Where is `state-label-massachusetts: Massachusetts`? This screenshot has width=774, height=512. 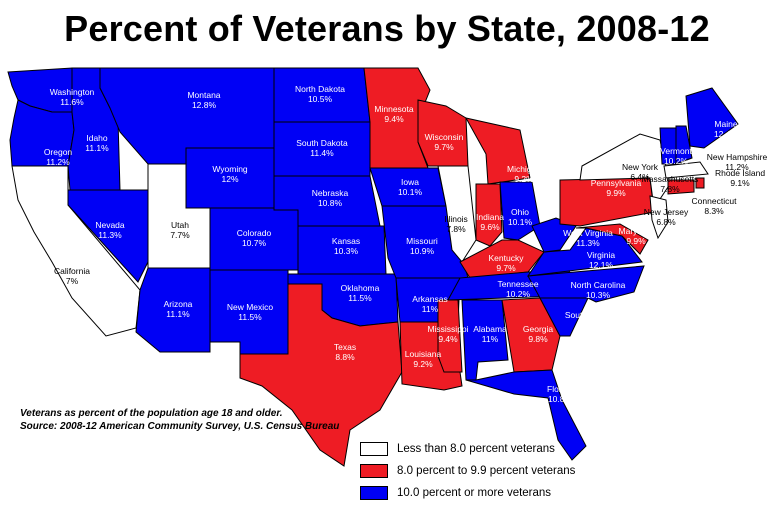
state-label-massachusetts: Massachusetts is located at coordinates (670, 179).